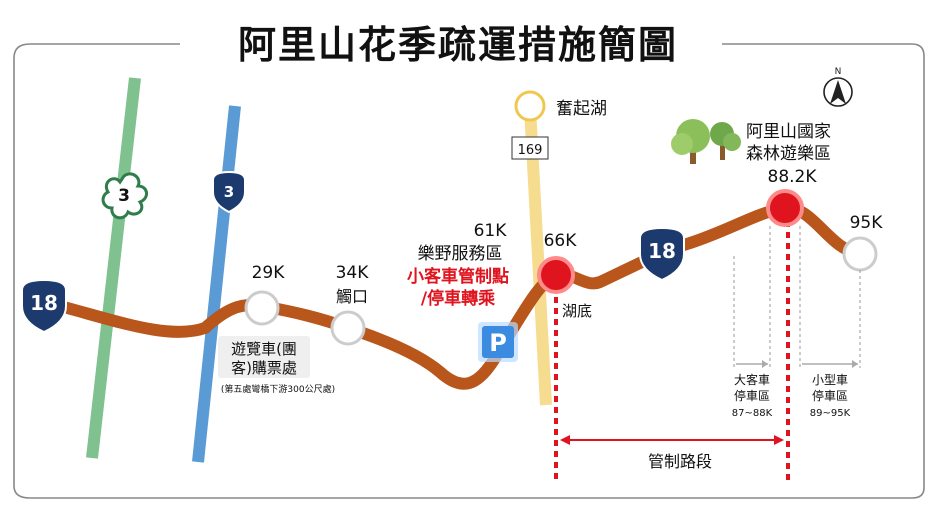  Describe the element at coordinates (264, 368) in the screenshot. I see `ticket-line2: 客)購票處` at that location.